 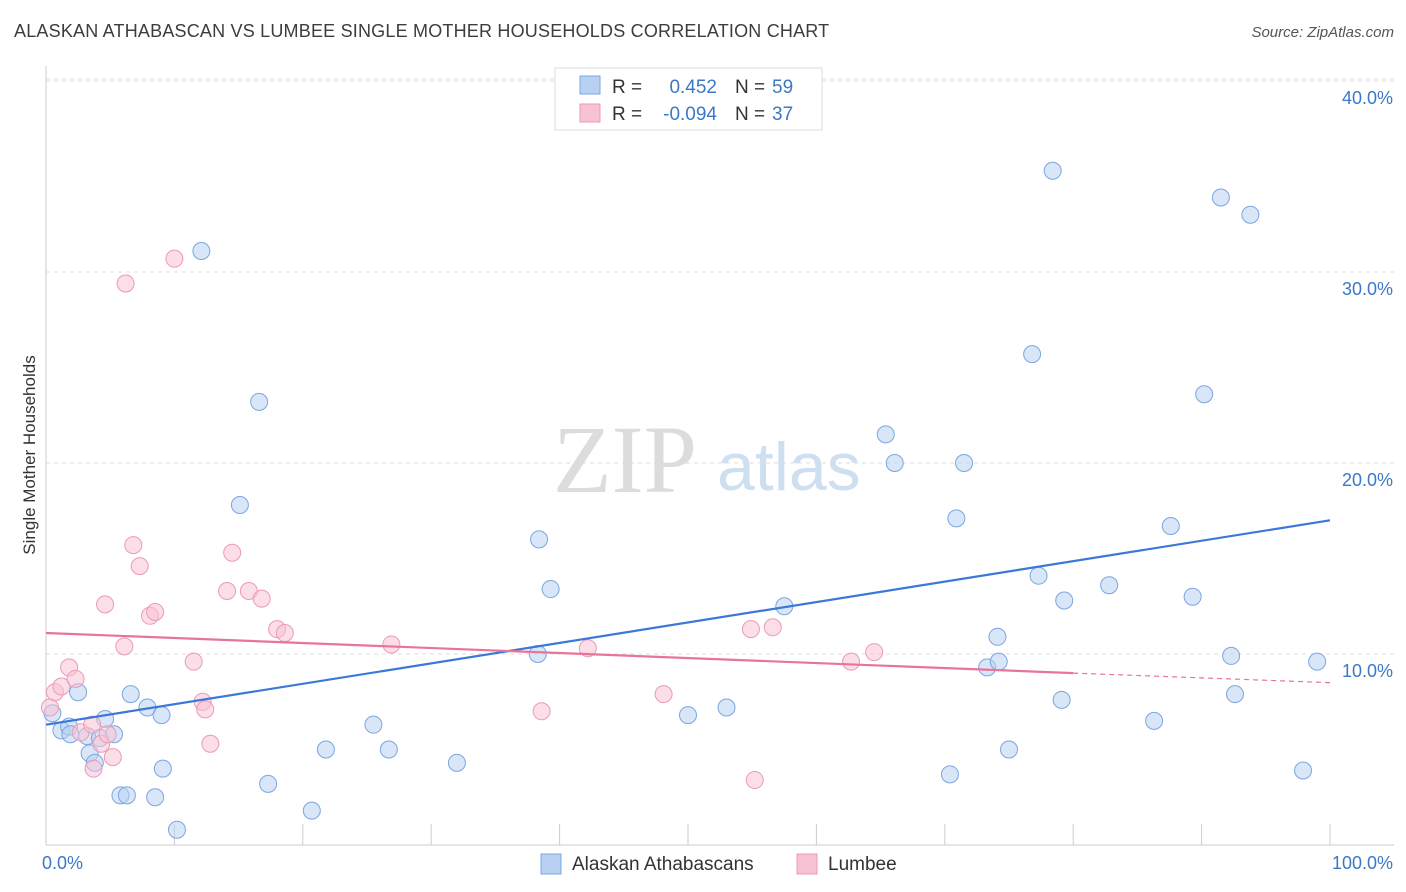 I want to click on bottom-legend-label-2: Lumbee, so click(x=862, y=864).